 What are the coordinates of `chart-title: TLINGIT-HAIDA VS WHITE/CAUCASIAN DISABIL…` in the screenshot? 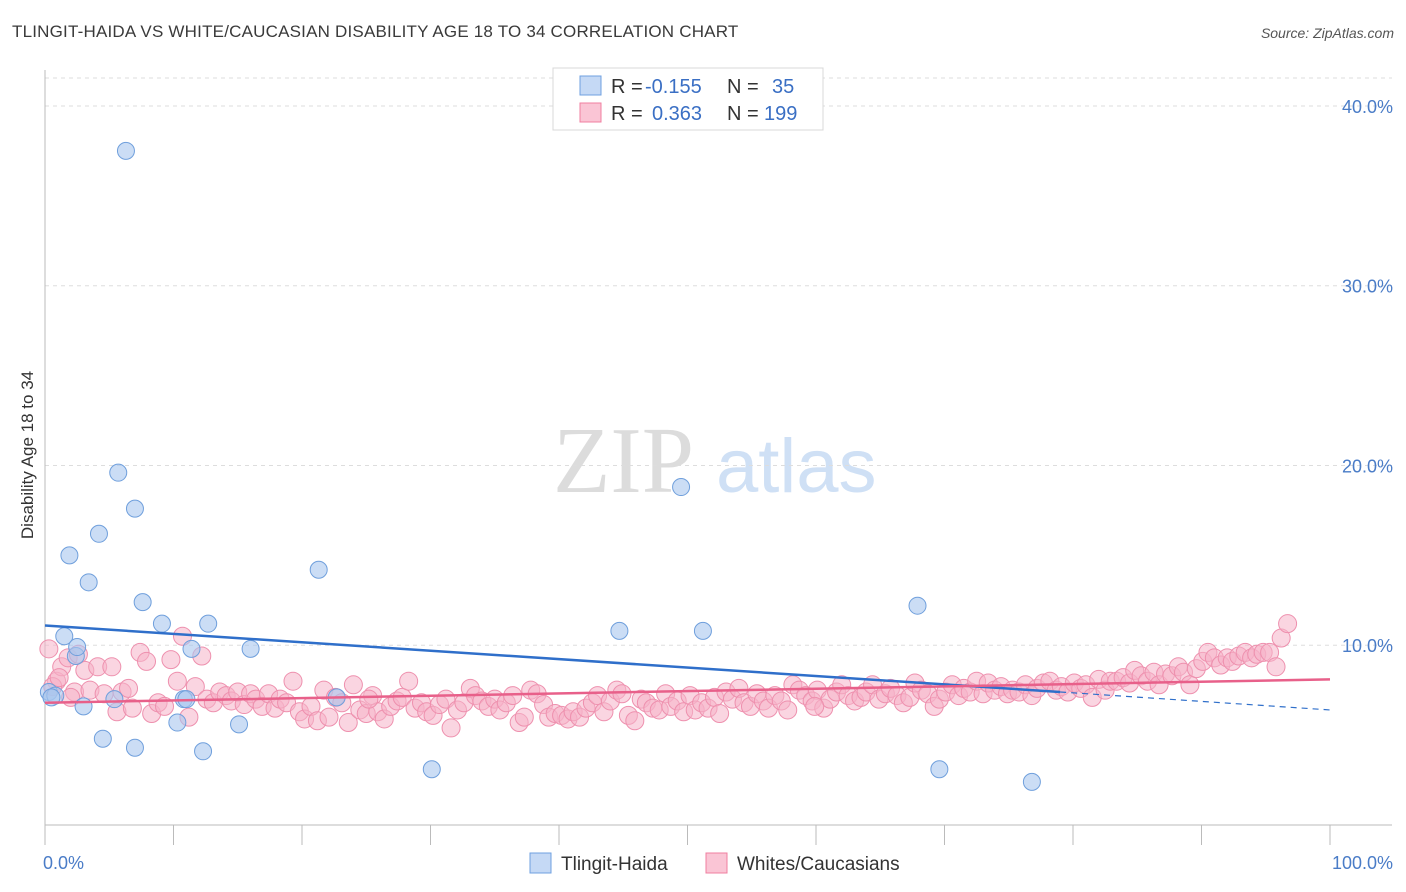 It's located at (375, 31).